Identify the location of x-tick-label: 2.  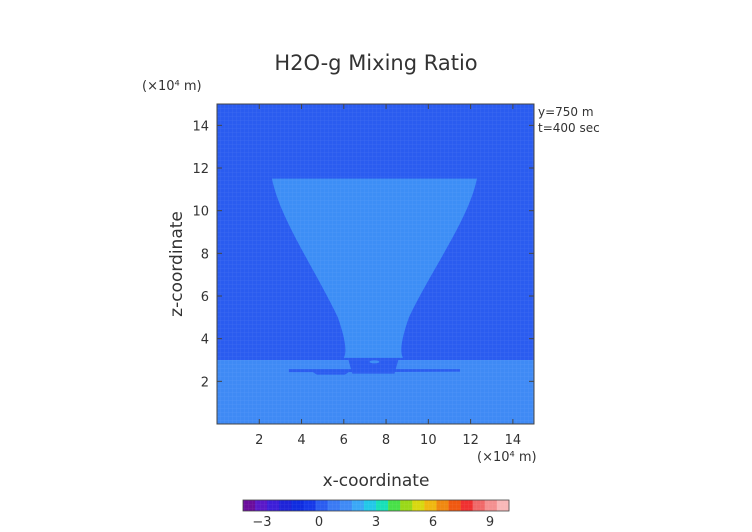
(259, 440).